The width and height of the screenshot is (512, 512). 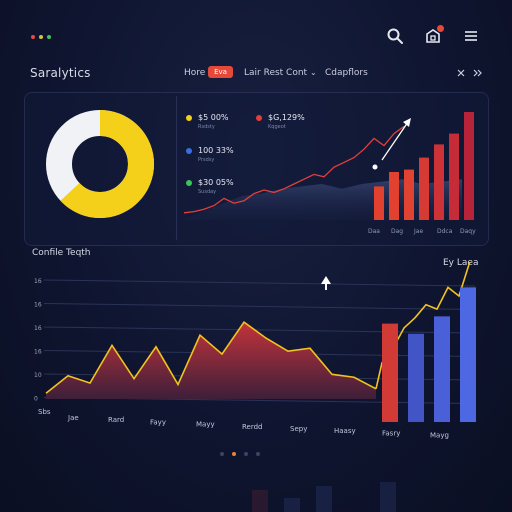 I want to click on area-fill, so click(x=211, y=360).